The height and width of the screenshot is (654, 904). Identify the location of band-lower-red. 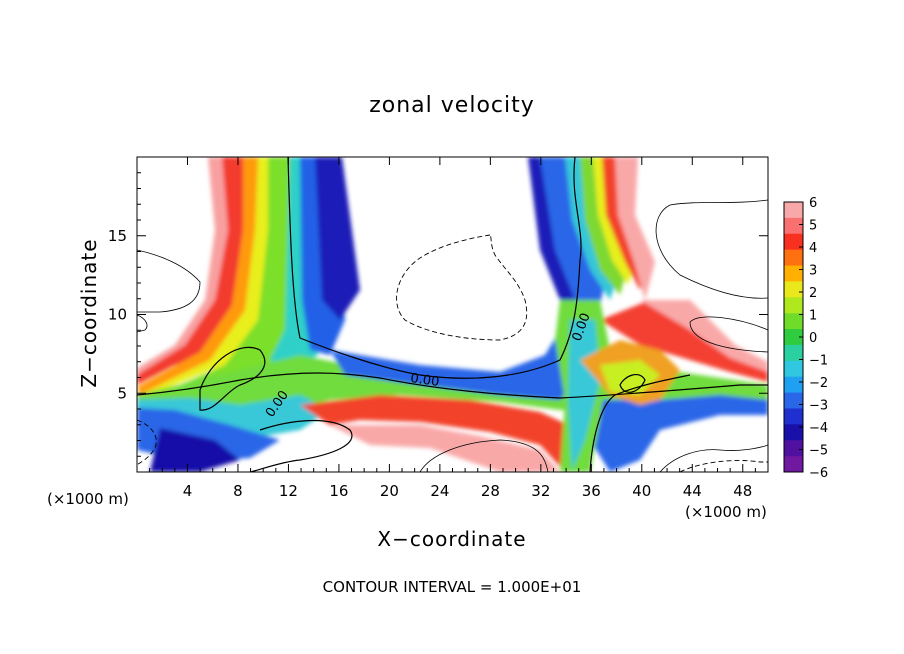
(445, 433).